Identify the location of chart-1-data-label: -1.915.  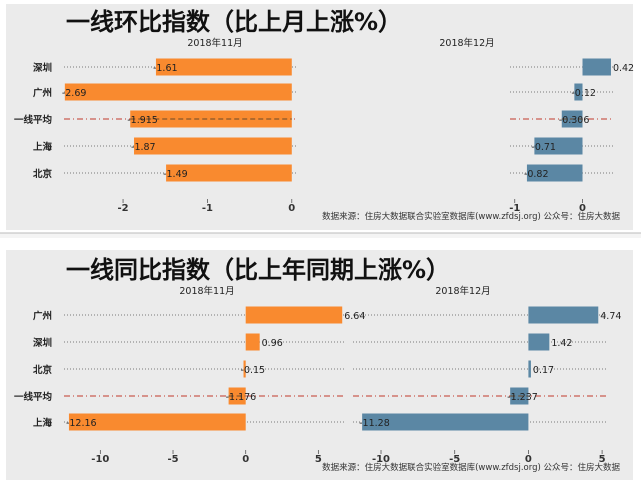
(142, 120).